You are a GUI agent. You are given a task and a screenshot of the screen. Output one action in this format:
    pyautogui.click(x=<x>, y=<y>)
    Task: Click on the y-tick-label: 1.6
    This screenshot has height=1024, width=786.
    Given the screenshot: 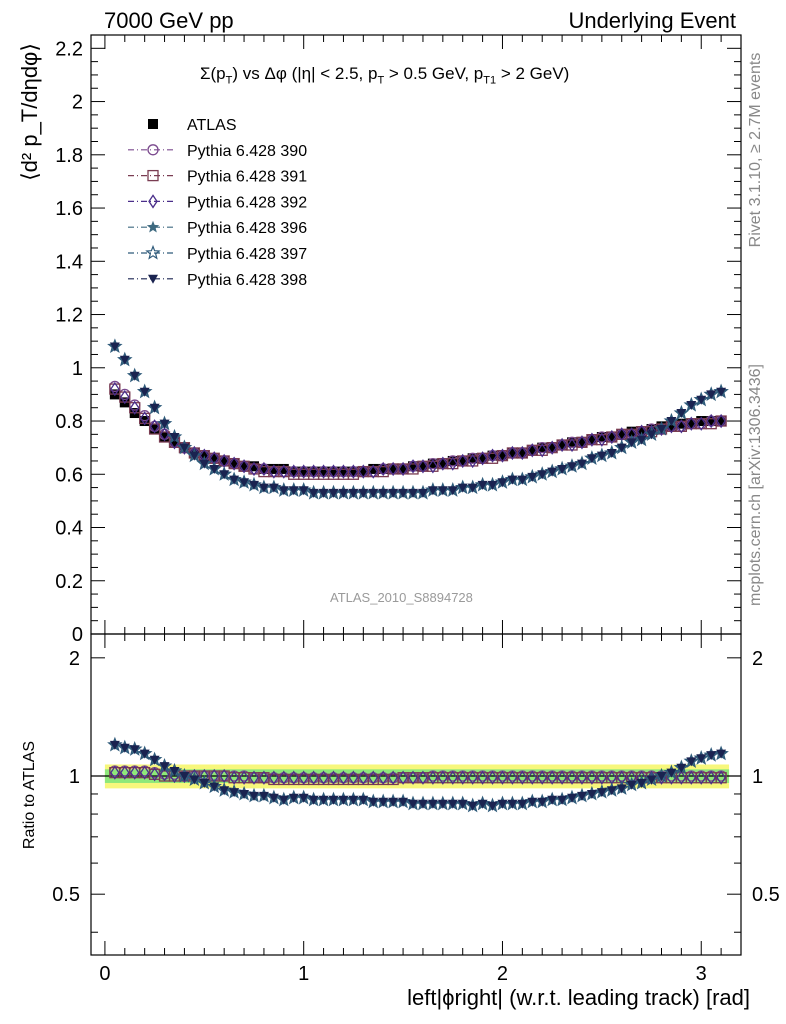 What is the action you would take?
    pyautogui.click(x=69, y=209)
    